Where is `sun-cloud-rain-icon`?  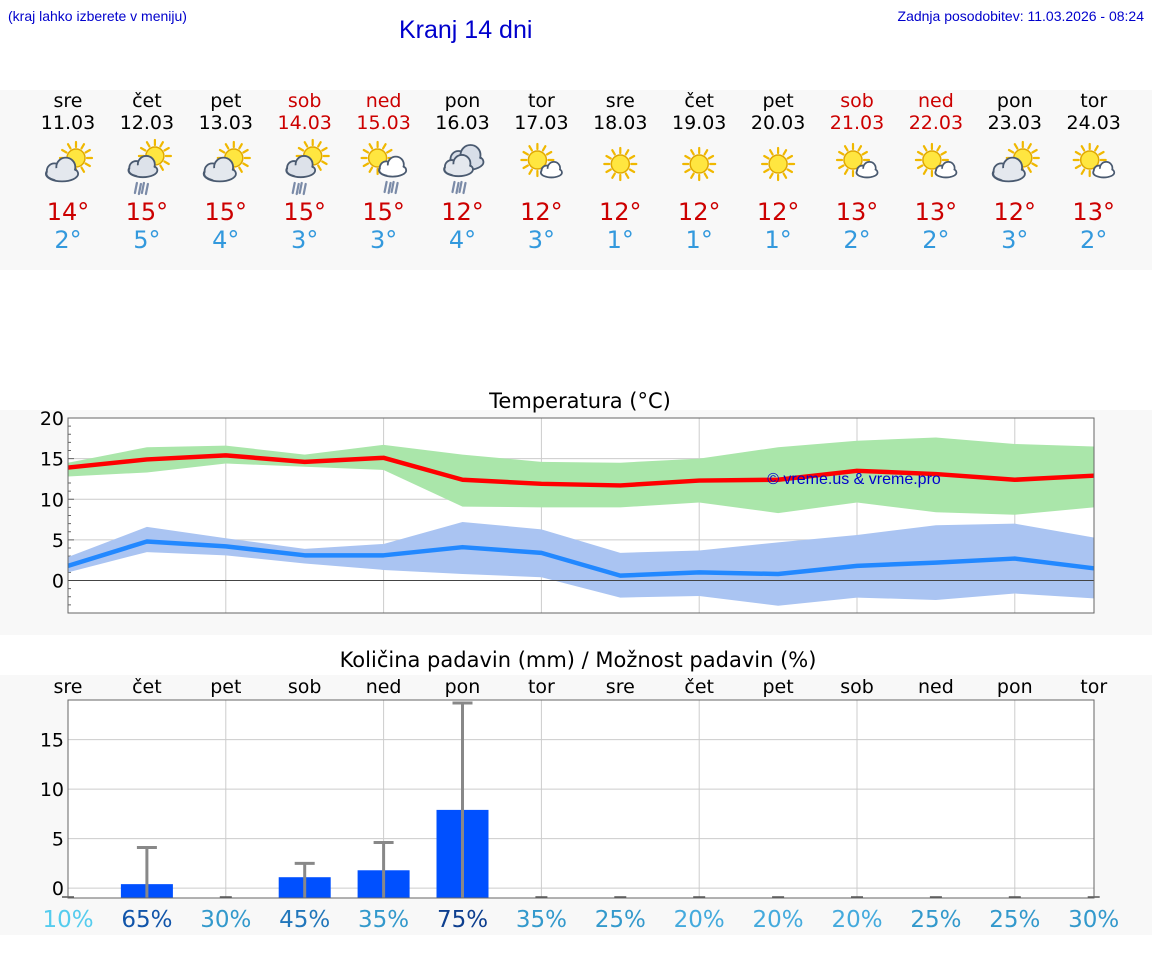 sun-cloud-rain-icon is located at coordinates (384, 167).